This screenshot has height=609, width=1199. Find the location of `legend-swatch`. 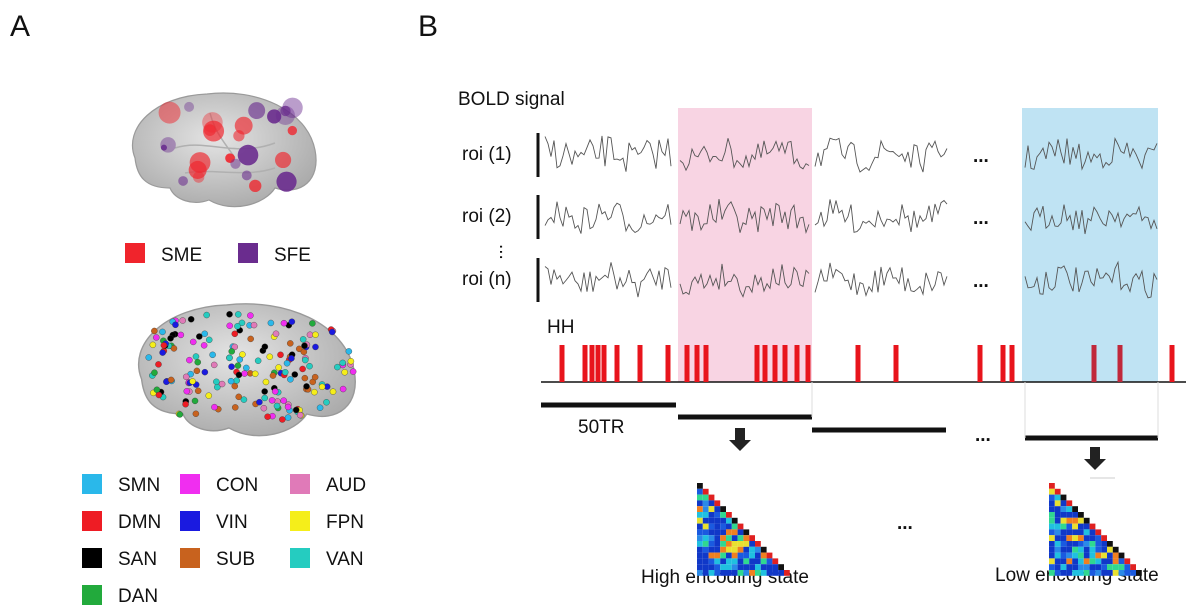

legend-swatch is located at coordinates (92, 595).